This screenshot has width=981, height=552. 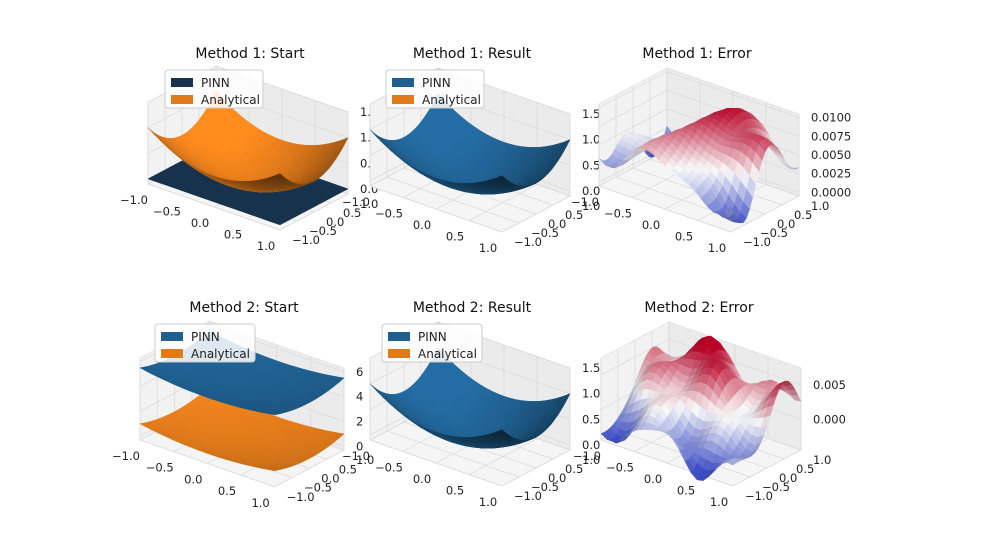 I want to click on z-tick-label: 4, so click(x=359, y=397).